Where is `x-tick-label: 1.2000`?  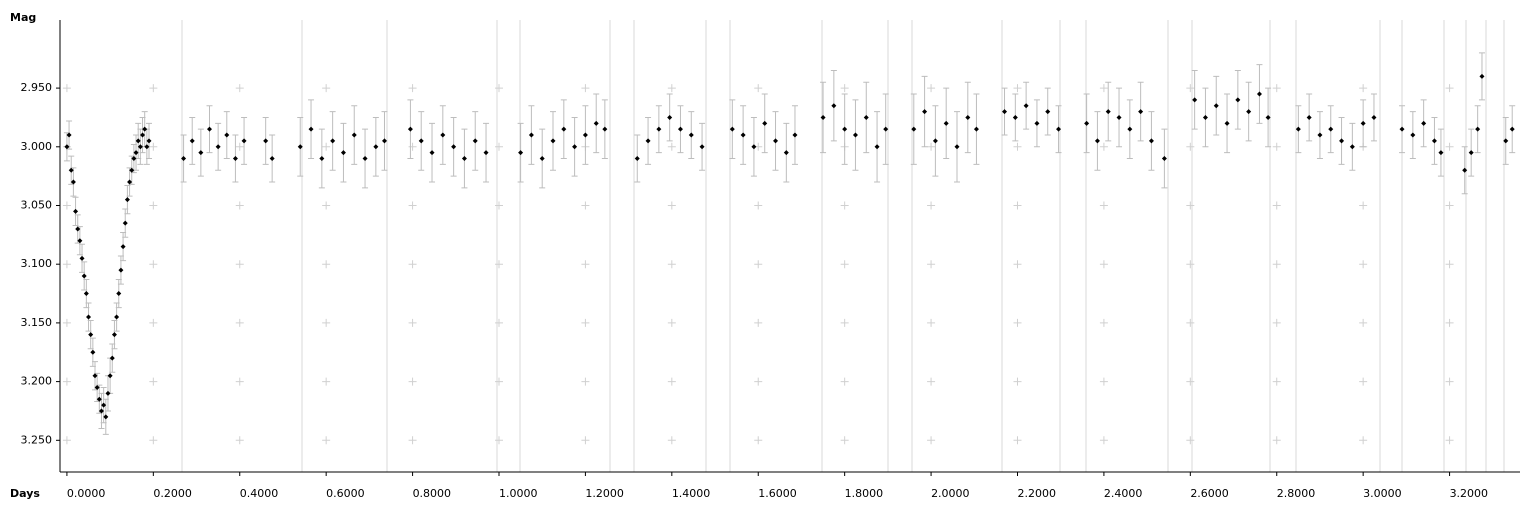
x-tick-label: 1.2000 is located at coordinates (604, 493).